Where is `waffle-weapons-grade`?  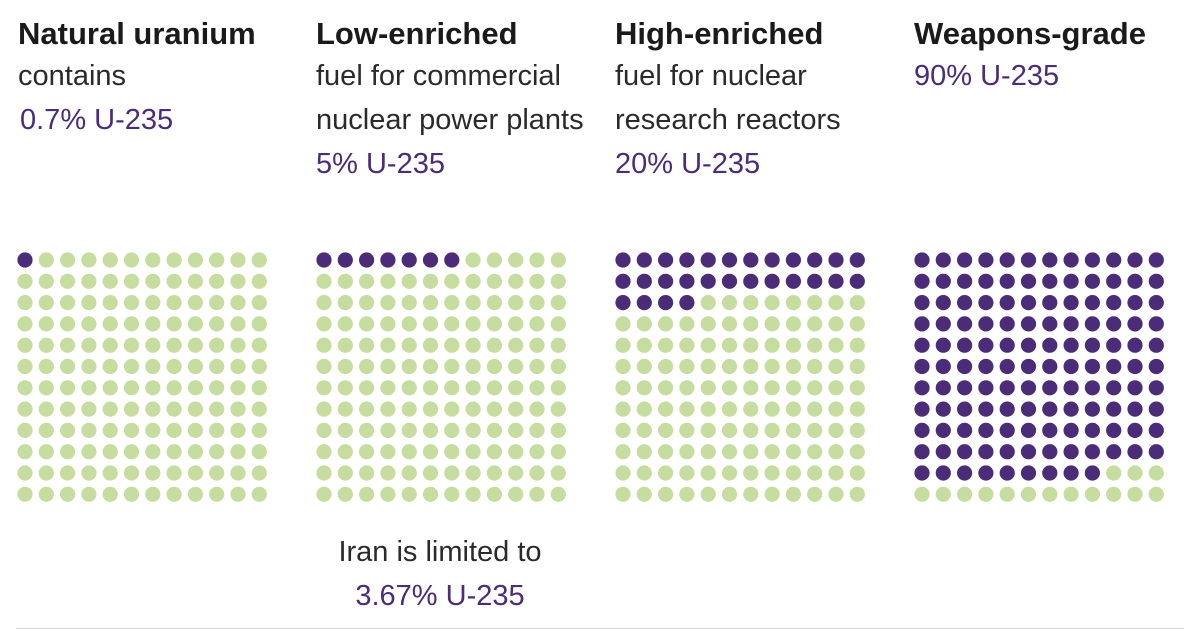
waffle-weapons-grade is located at coordinates (1039, 377).